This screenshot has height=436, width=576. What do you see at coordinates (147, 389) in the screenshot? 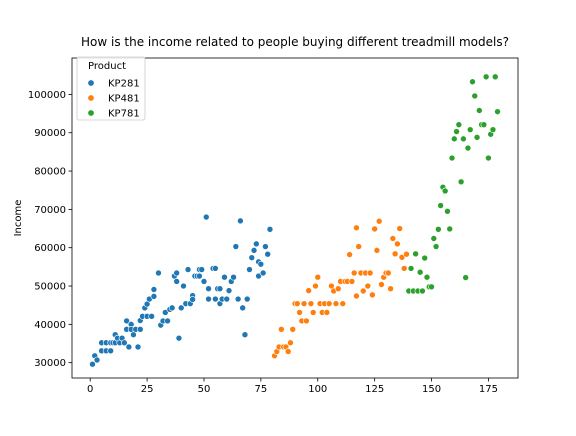
I see `x-tick-label: 25` at bounding box center [147, 389].